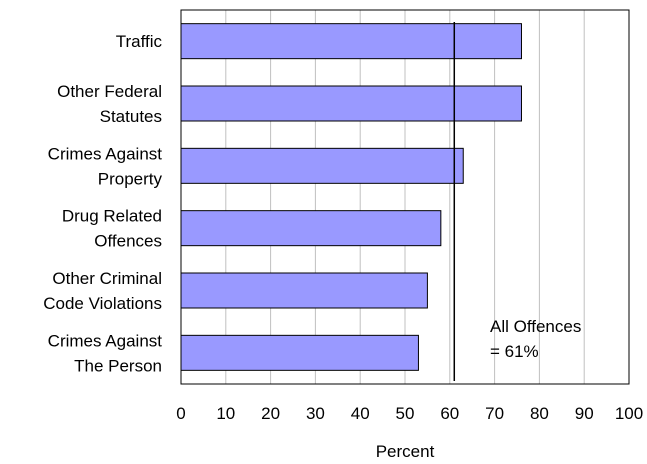 This screenshot has width=647, height=464. What do you see at coordinates (315, 413) in the screenshot?
I see `x-tick-label: 30` at bounding box center [315, 413].